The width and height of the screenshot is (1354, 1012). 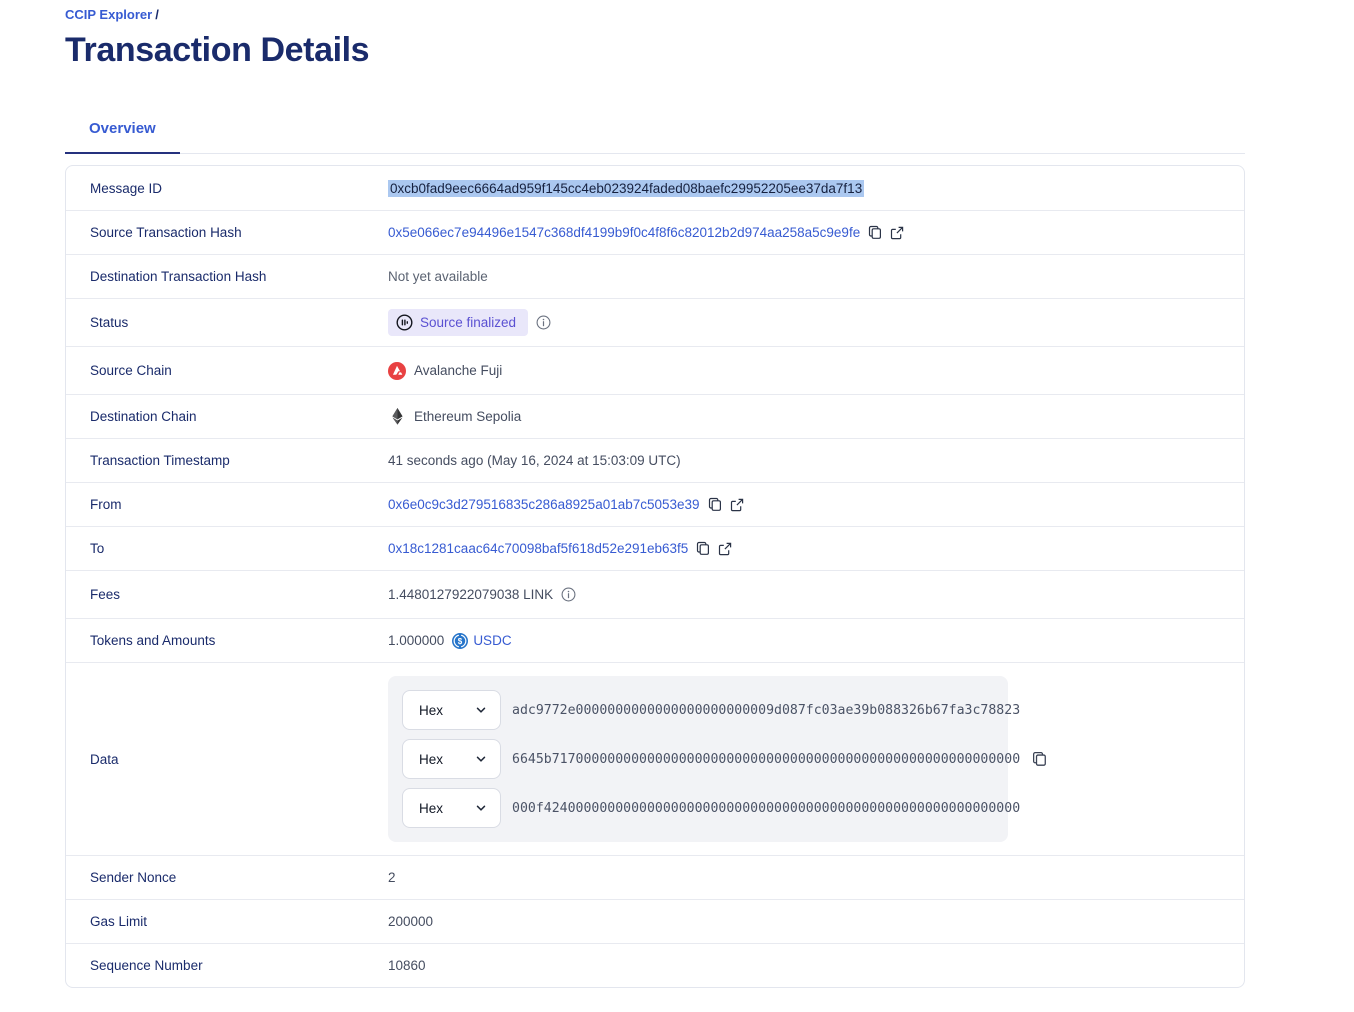 I want to click on from-label: From, so click(x=106, y=504).